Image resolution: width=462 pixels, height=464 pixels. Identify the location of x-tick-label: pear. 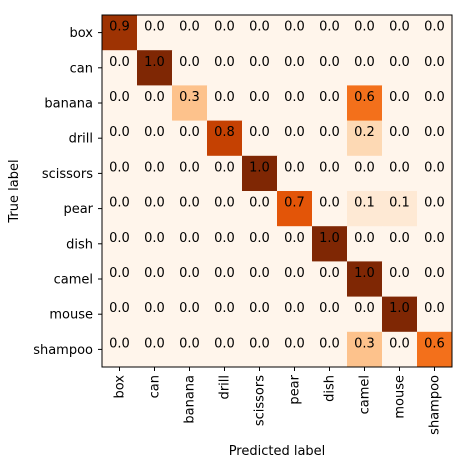
(295, 389).